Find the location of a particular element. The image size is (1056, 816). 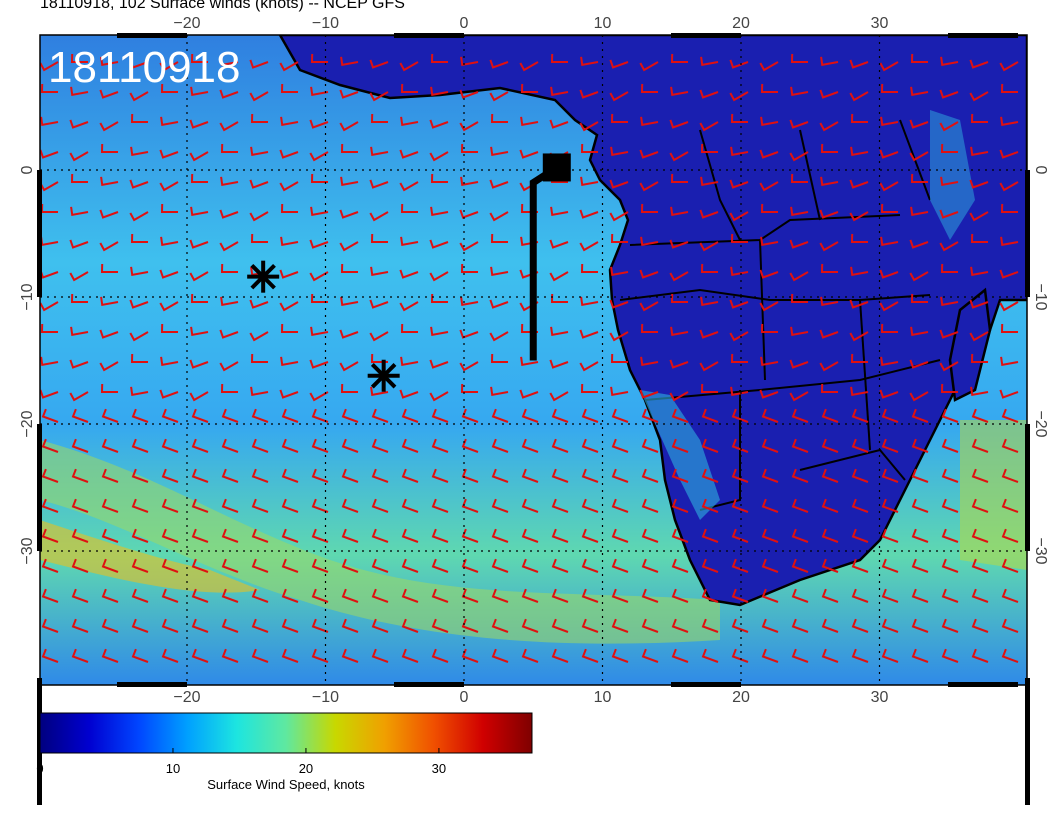

lon-tick-label-top: 20 is located at coordinates (741, 23).